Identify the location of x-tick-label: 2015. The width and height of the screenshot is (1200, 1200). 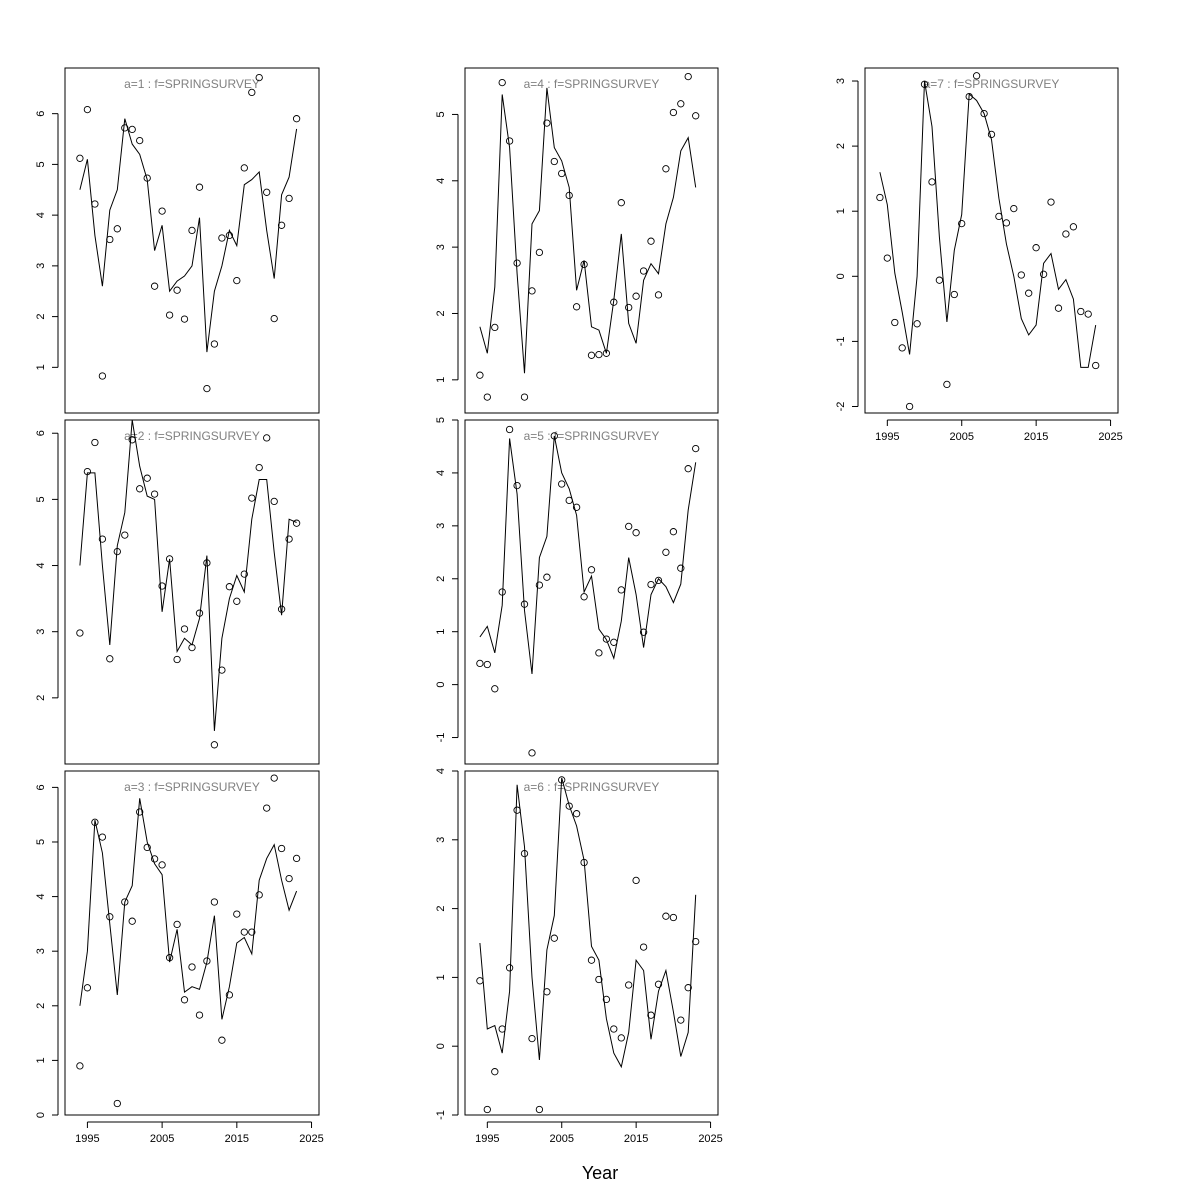
(237, 1139).